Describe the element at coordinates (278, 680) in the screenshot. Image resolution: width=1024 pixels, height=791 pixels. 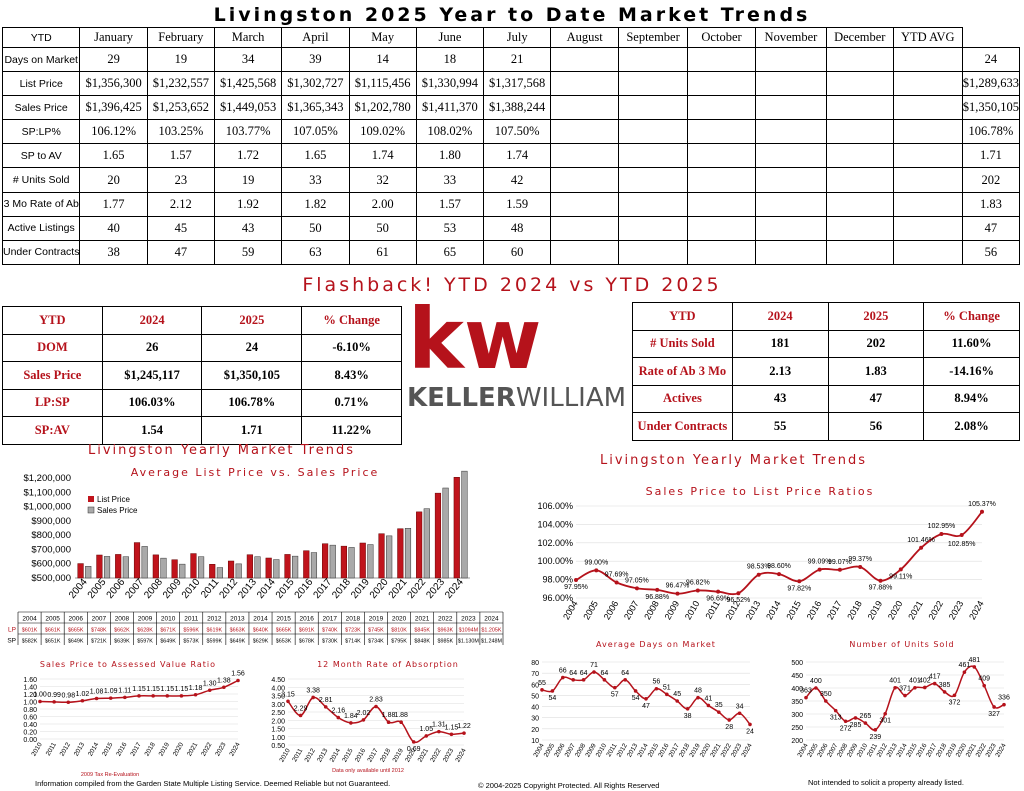
I see `y-tick-label: 4.50` at that location.